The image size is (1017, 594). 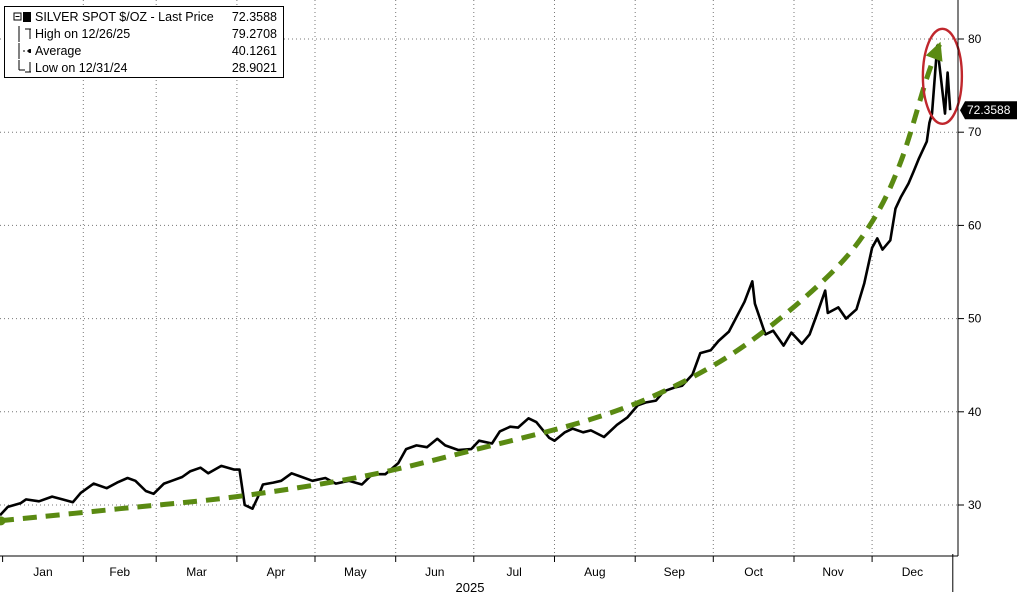 I want to click on legend-row-series: SILVER SPOT $/OZ - Last Price 72.3588, so click(x=144, y=17).